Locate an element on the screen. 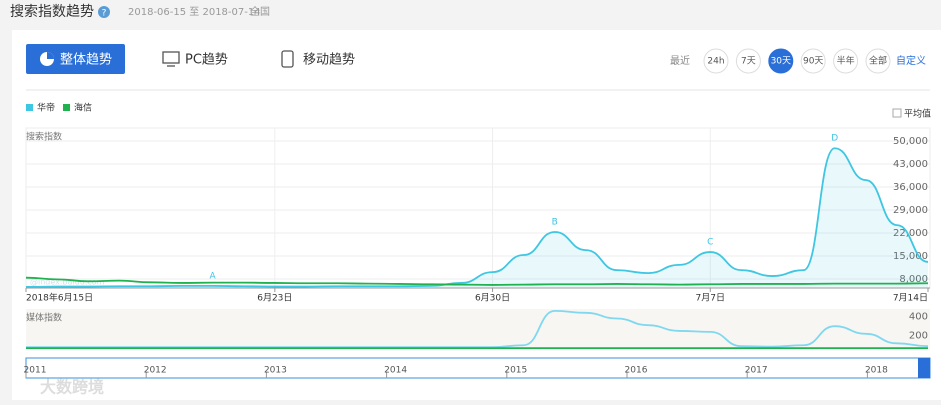  y-tick-label: 43,000 is located at coordinates (910, 164).